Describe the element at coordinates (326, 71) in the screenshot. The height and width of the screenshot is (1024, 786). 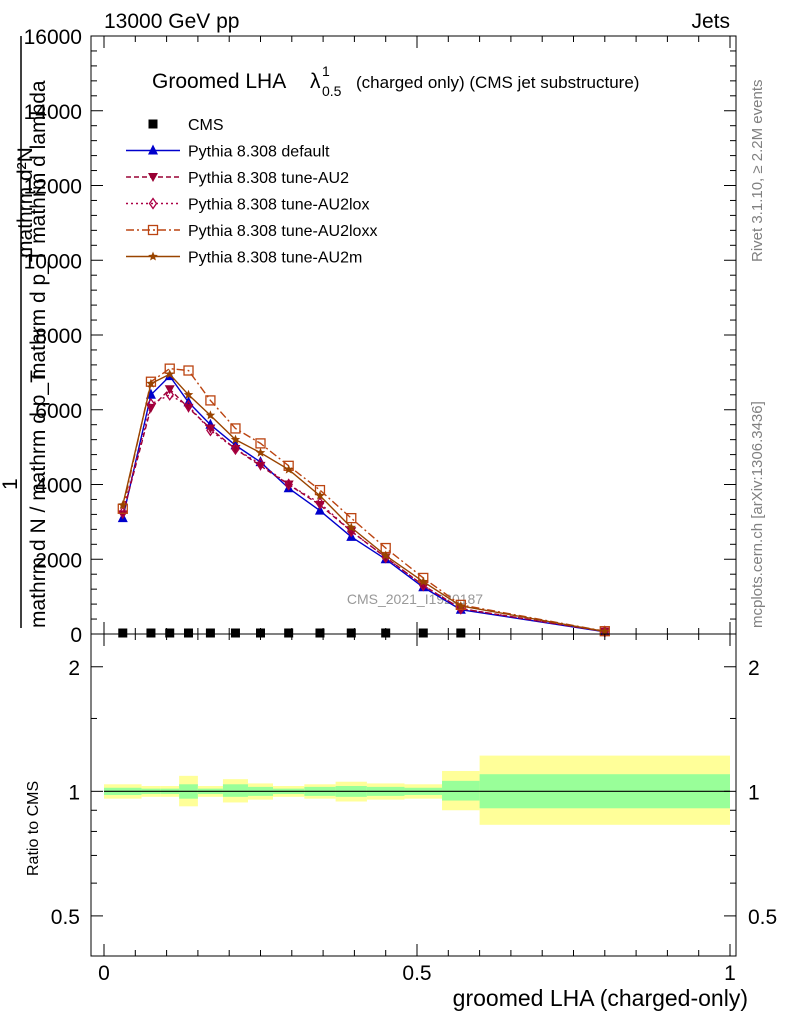
I see `plot-title-superscript: 1` at that location.